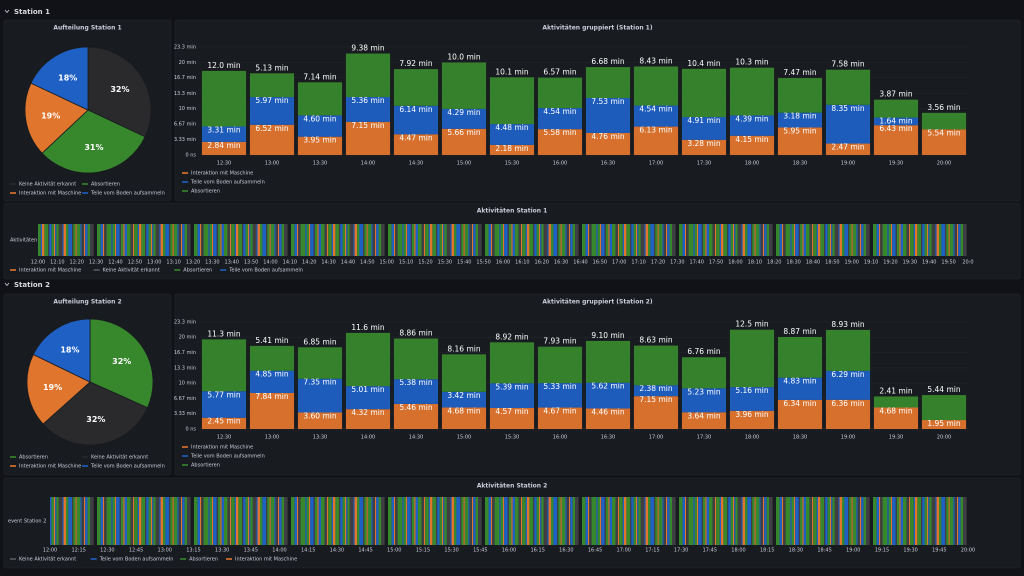 This screenshot has height=576, width=1024. Describe the element at coordinates (337, 551) in the screenshot. I see `x-tick-label: 14:30` at that location.